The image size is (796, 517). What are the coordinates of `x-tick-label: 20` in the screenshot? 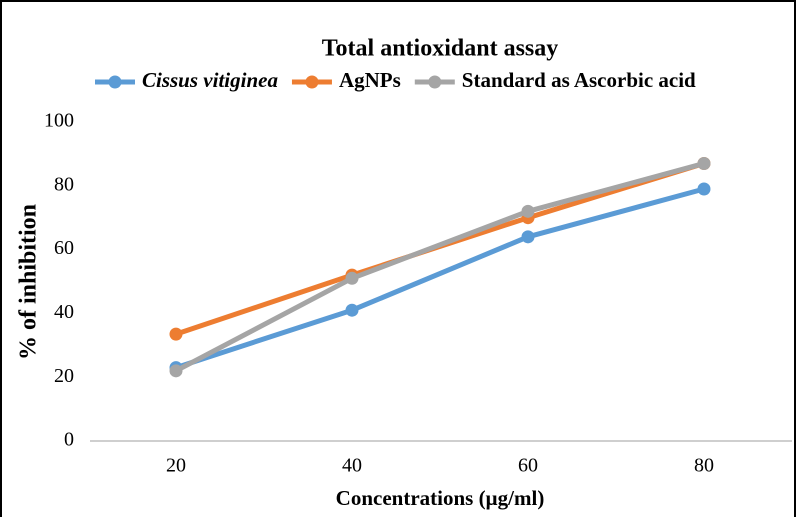 It's located at (176, 466).